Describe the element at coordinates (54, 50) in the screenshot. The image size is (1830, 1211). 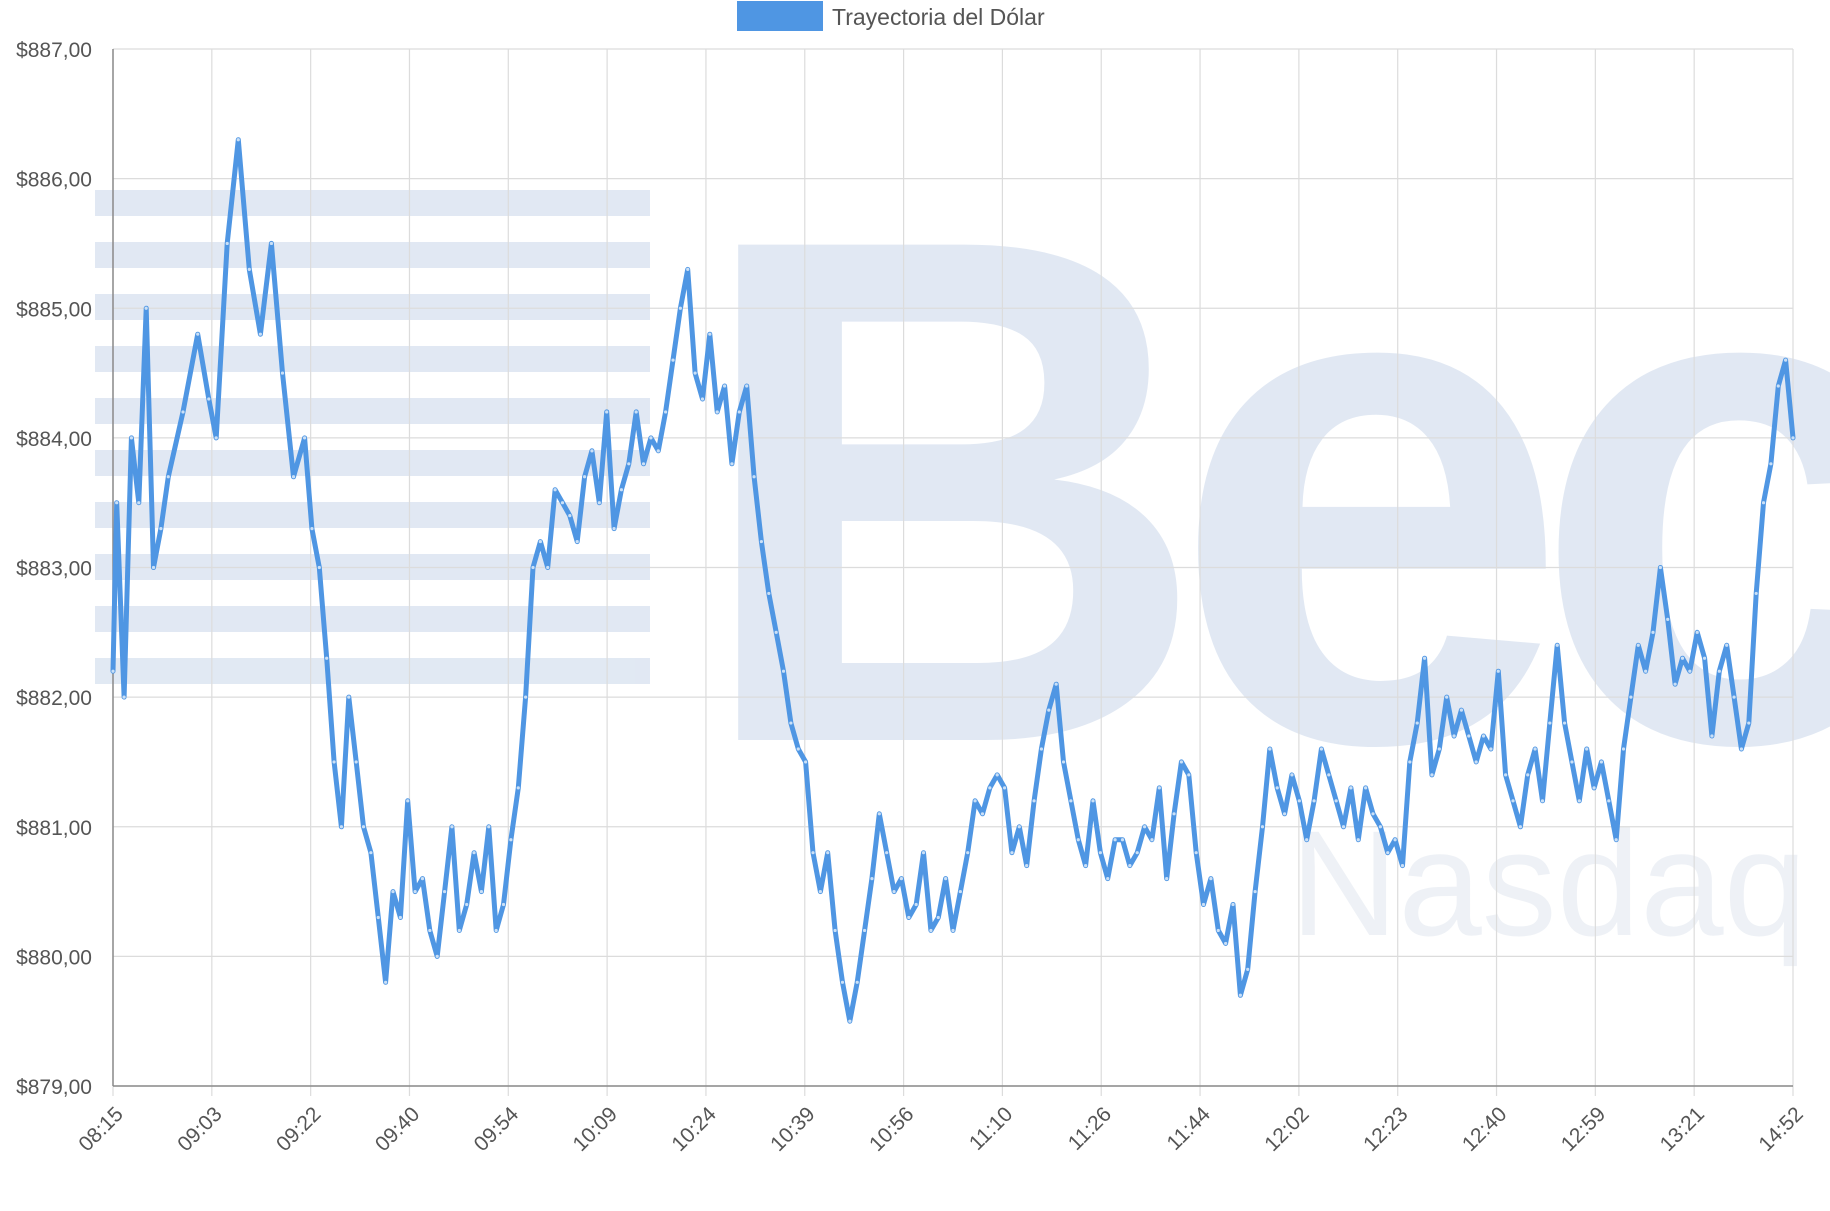
I see `y-tick-label: $887,00` at that location.